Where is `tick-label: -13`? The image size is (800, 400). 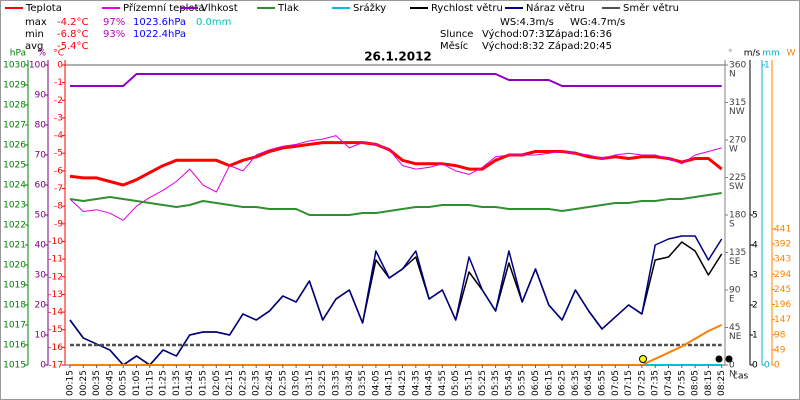 tick-label: -13 is located at coordinates (55, 295).